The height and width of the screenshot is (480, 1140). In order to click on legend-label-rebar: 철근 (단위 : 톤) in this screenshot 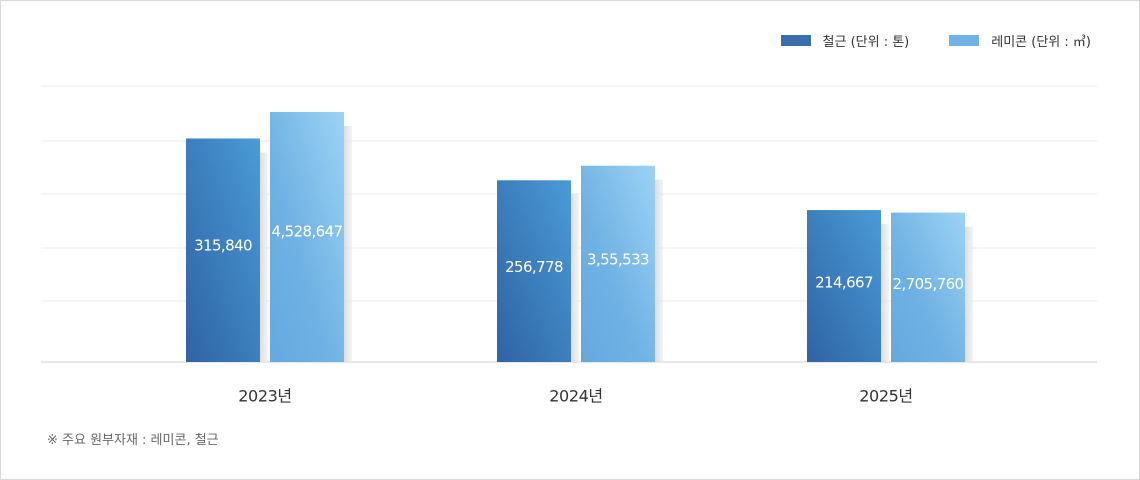, I will do `click(866, 42)`.